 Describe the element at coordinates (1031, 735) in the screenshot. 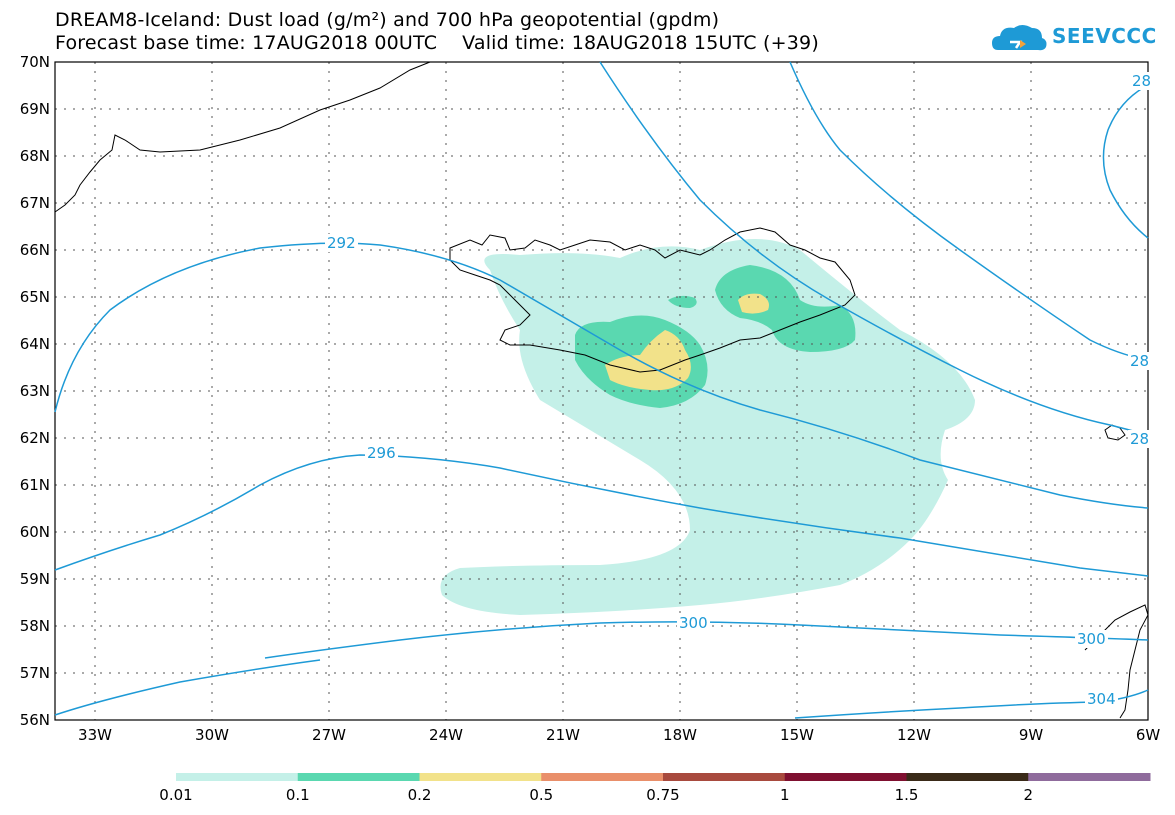

I see `longitude-label: 9W` at that location.